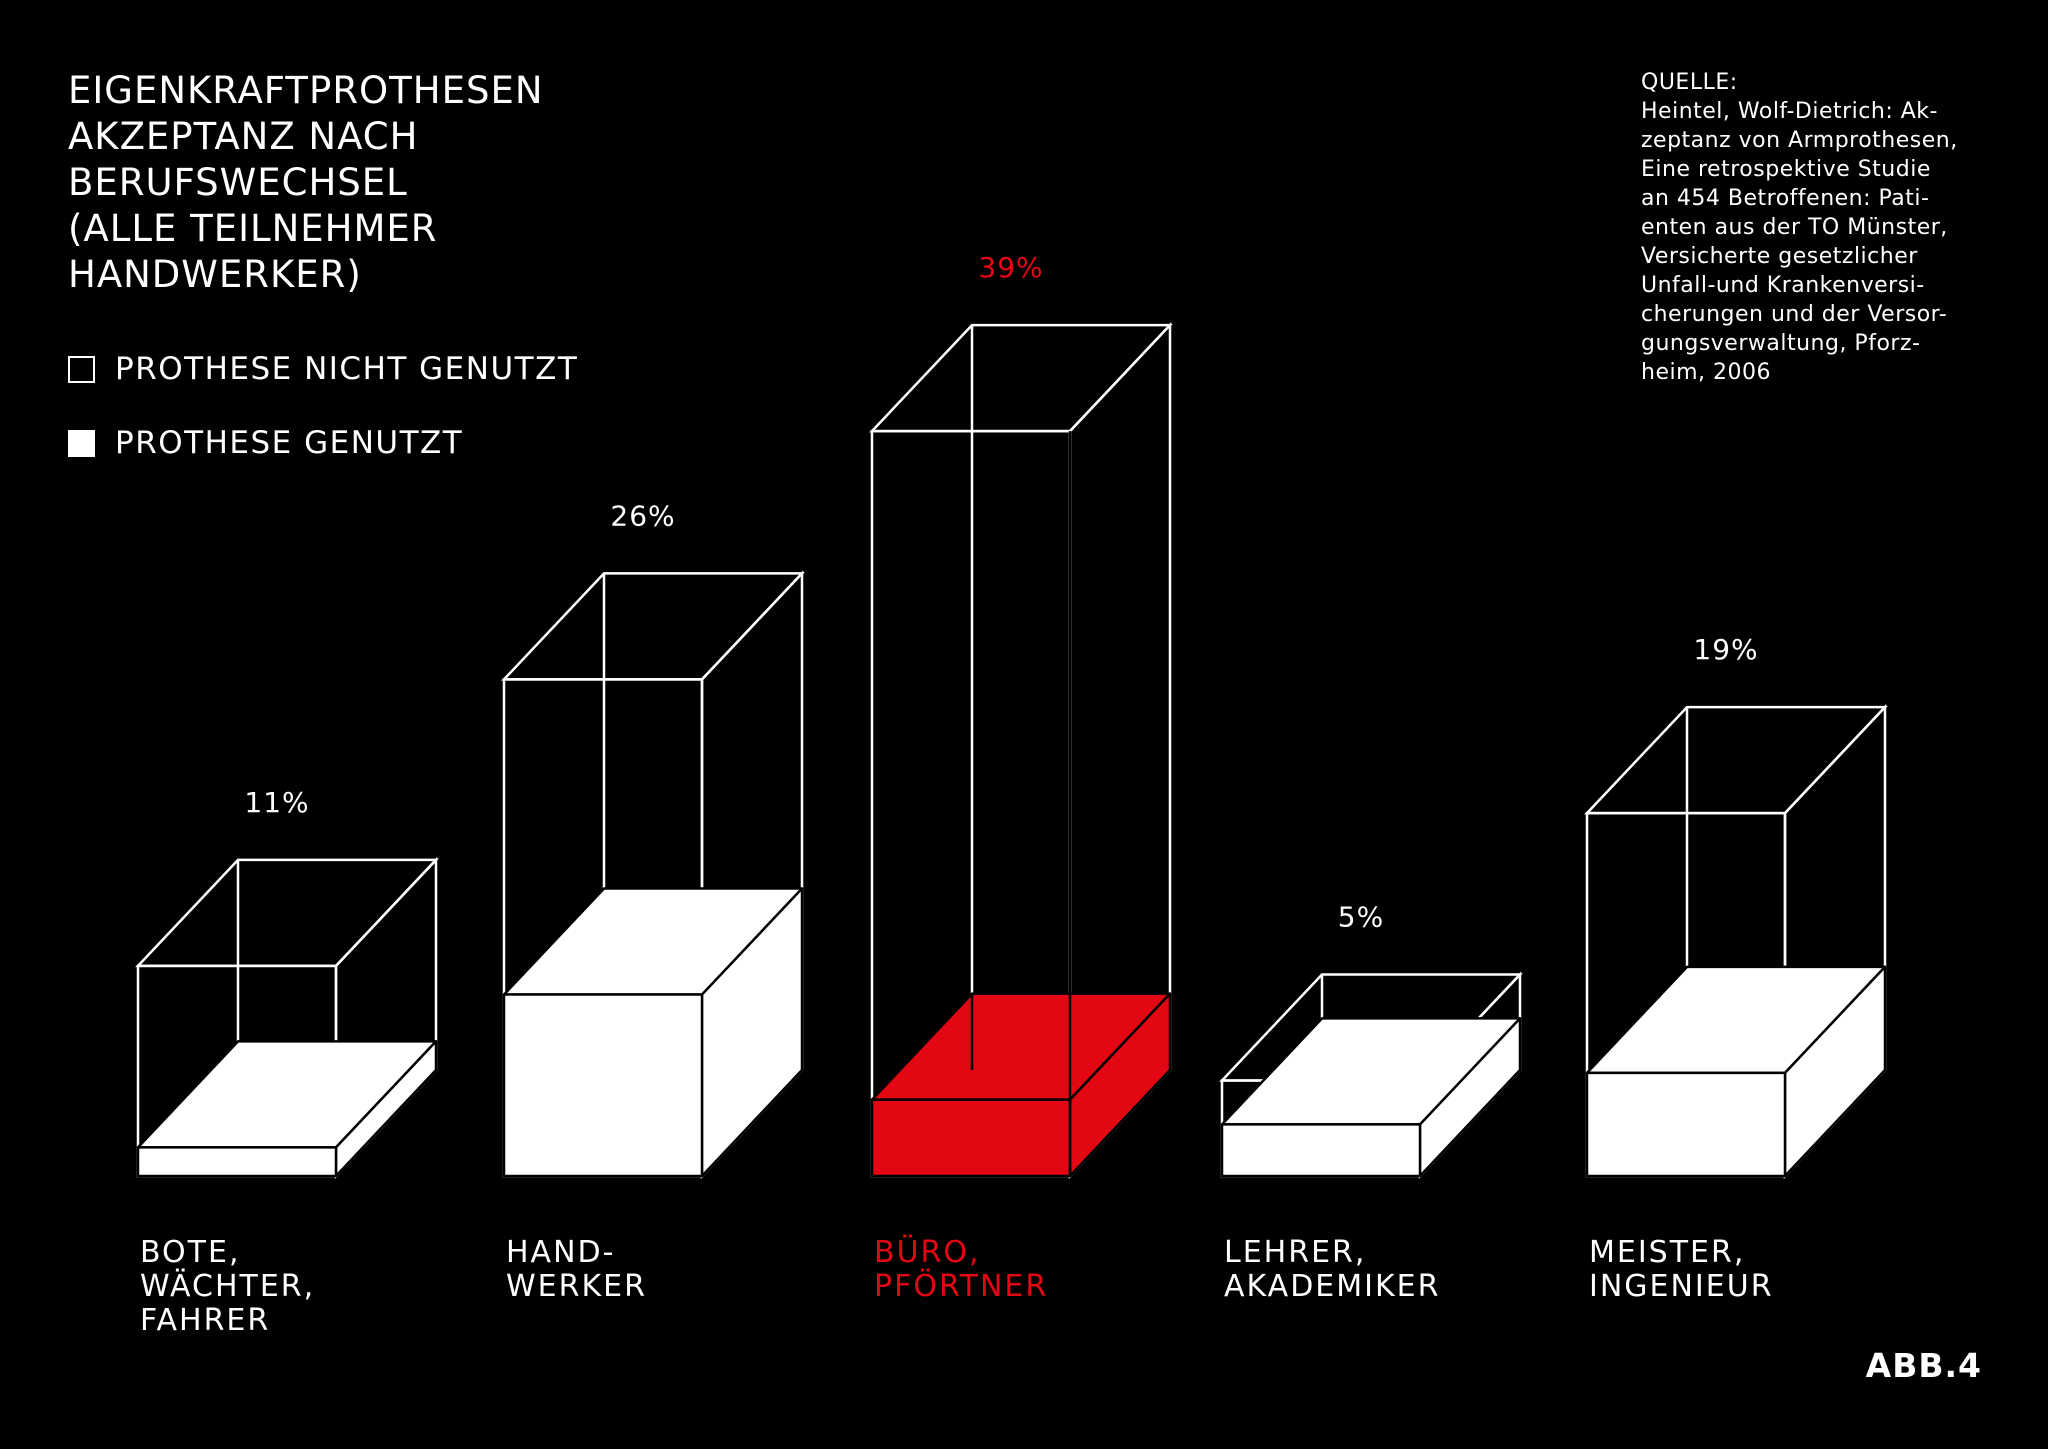  What do you see at coordinates (1799, 140) in the screenshot?
I see `source-line: zeptanz von Armprothesen,` at bounding box center [1799, 140].